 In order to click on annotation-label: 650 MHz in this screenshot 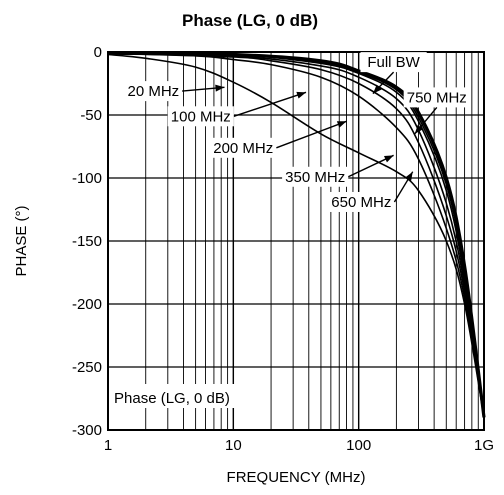, I will do `click(361, 202)`.